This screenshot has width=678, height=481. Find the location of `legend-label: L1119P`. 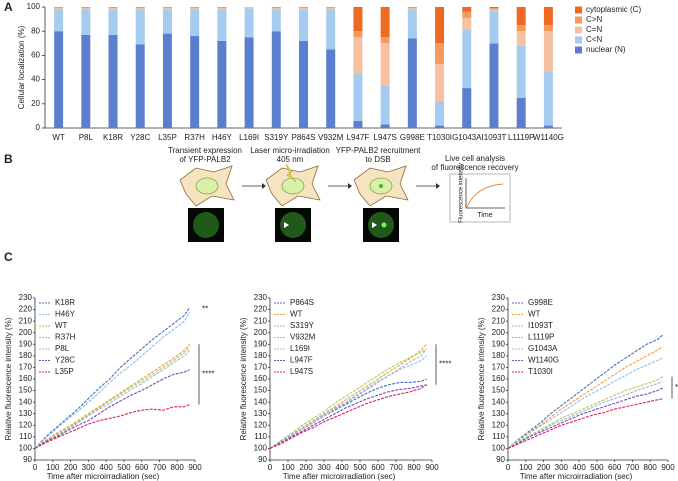

legend-label: L1119P is located at coordinates (541, 337).